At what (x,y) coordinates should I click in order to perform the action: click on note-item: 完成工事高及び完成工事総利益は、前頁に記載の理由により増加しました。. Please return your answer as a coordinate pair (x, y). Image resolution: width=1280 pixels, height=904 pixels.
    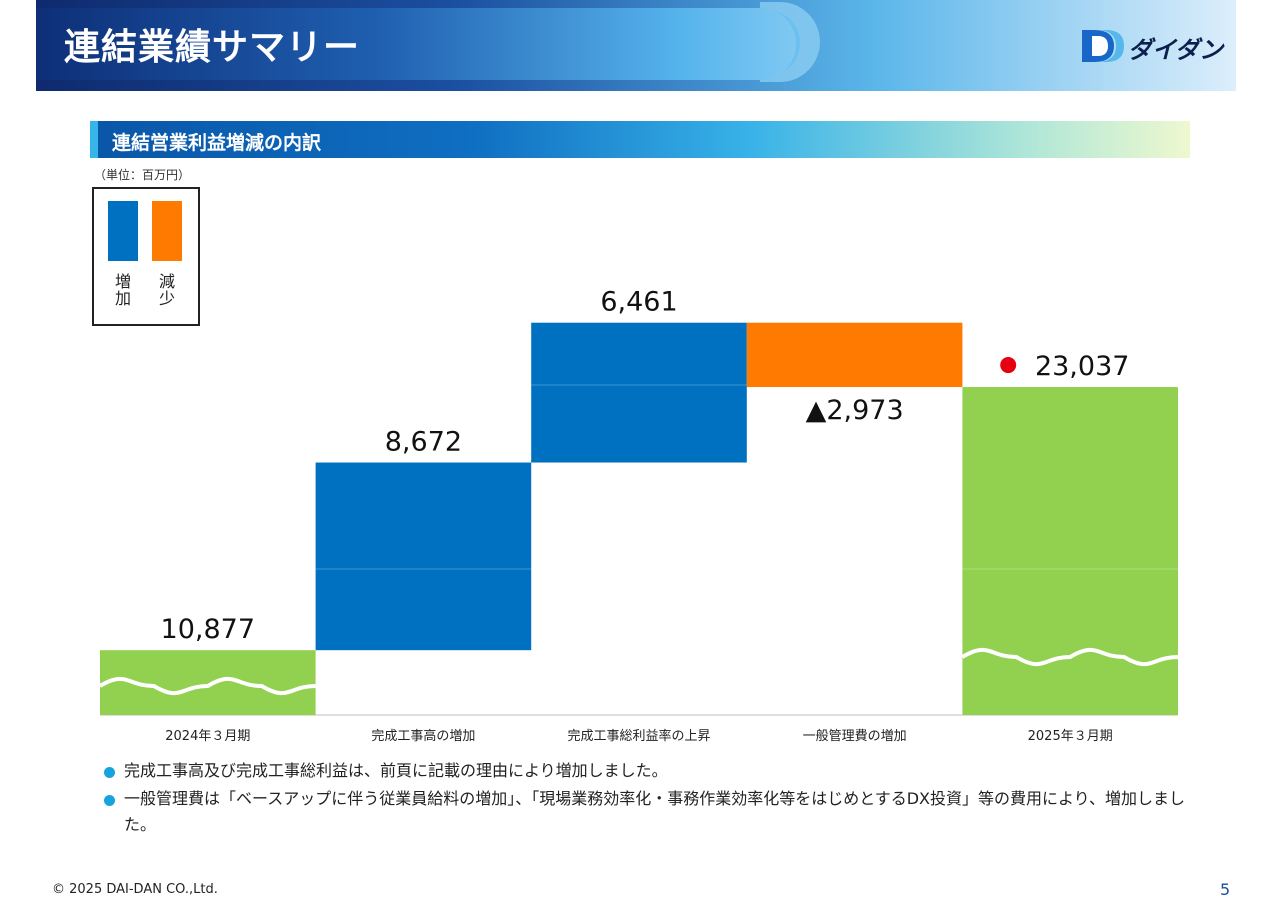
    Looking at the image, I should click on (654, 771).